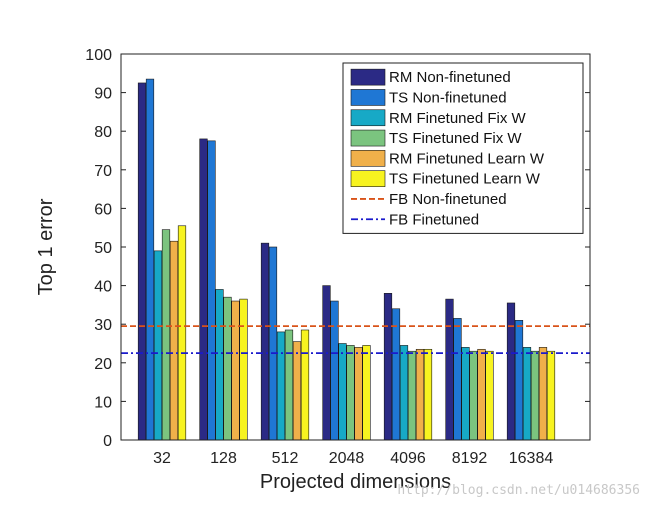 This screenshot has height=512, width=650. Describe the element at coordinates (355, 482) in the screenshot. I see `x-axis-label: Projected dimensions` at that location.